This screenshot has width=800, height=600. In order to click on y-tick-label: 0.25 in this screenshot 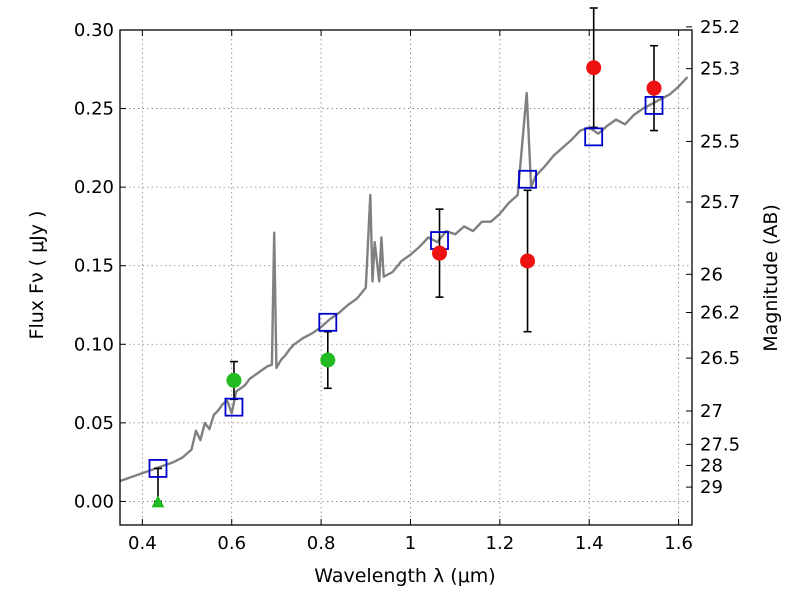, I will do `click(94, 109)`.